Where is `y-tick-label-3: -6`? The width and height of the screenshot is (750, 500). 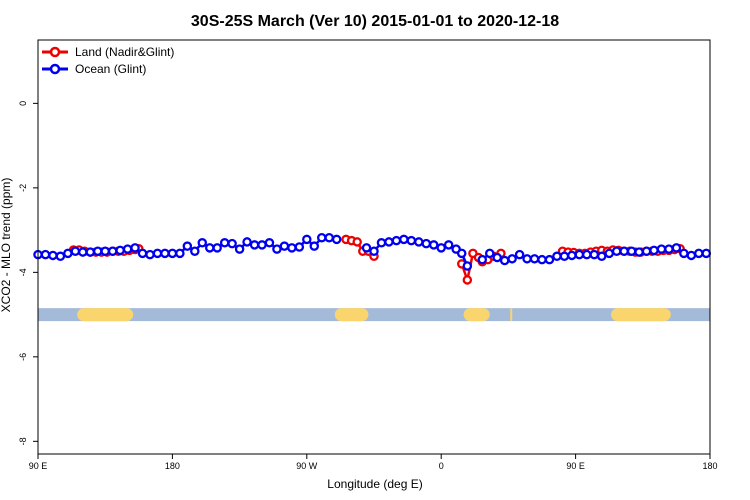 y-tick-label-3: -6 is located at coordinates (23, 357).